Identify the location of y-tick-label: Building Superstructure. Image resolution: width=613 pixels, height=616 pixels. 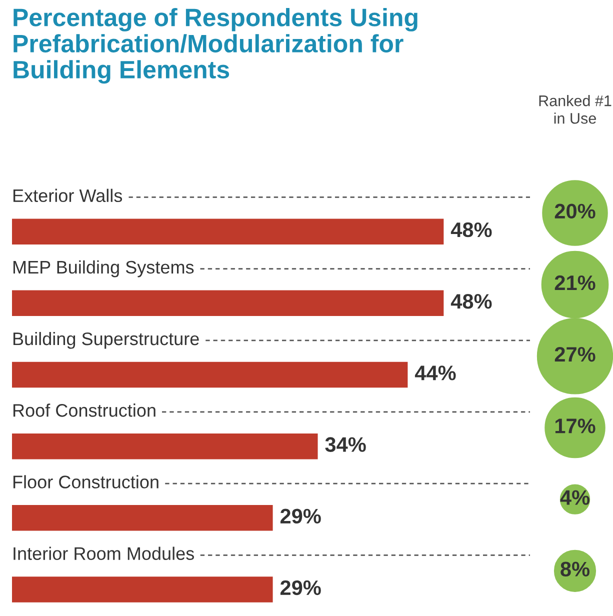
(106, 340).